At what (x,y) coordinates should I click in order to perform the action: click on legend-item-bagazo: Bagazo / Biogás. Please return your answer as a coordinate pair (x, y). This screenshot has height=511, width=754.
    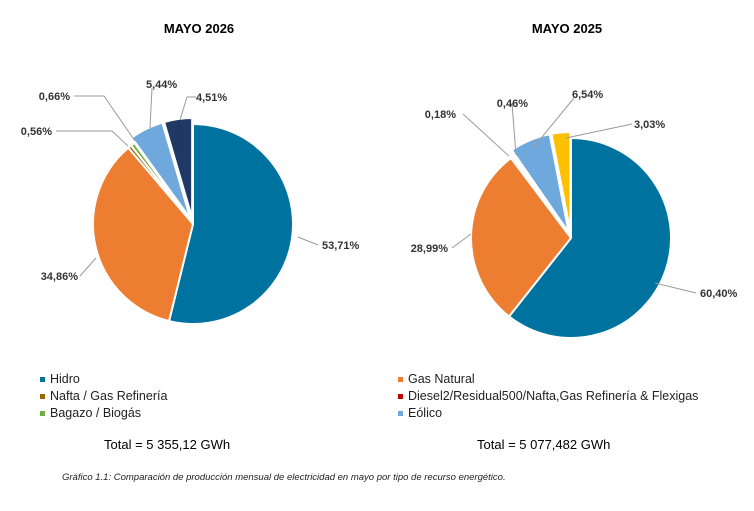
    Looking at the image, I should click on (90, 413).